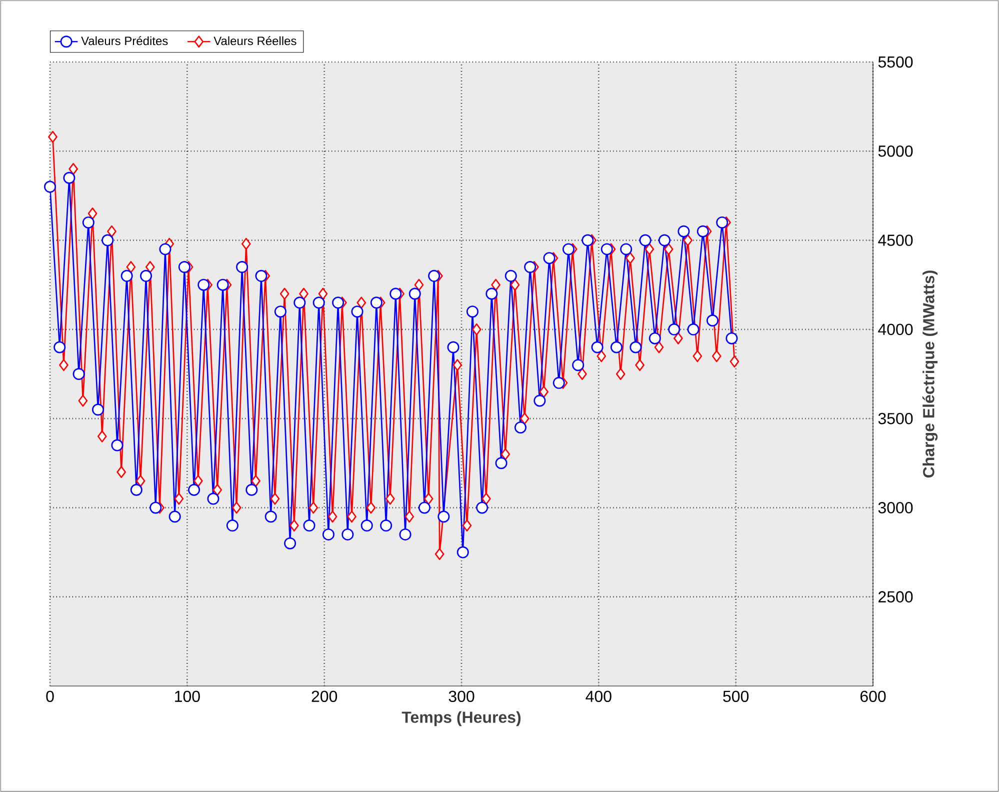  Describe the element at coordinates (461, 718) in the screenshot. I see `x-axis-title: Temps (Heures)` at that location.